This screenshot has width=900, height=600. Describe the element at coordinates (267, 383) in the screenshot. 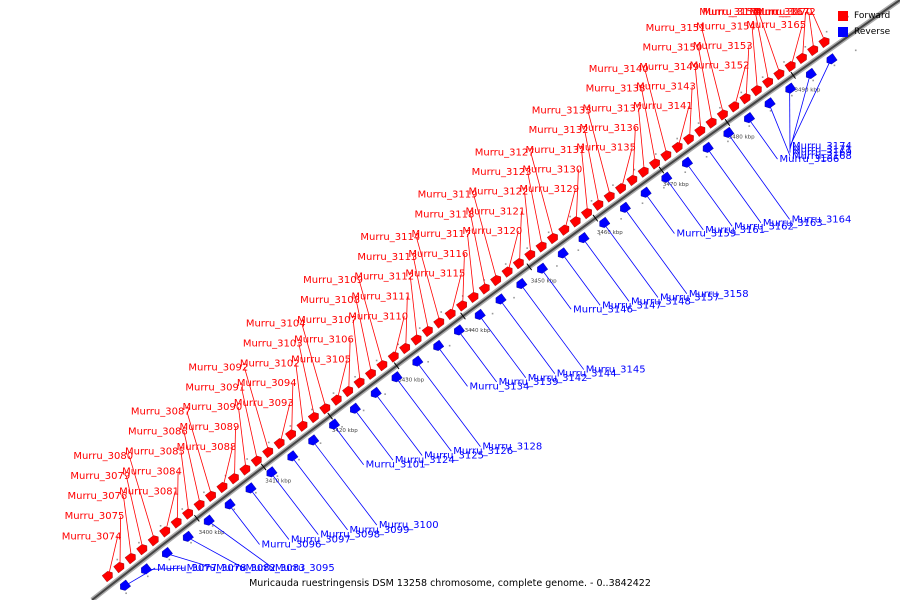

I see `forward-gene-label: Murru_3094` at that location.